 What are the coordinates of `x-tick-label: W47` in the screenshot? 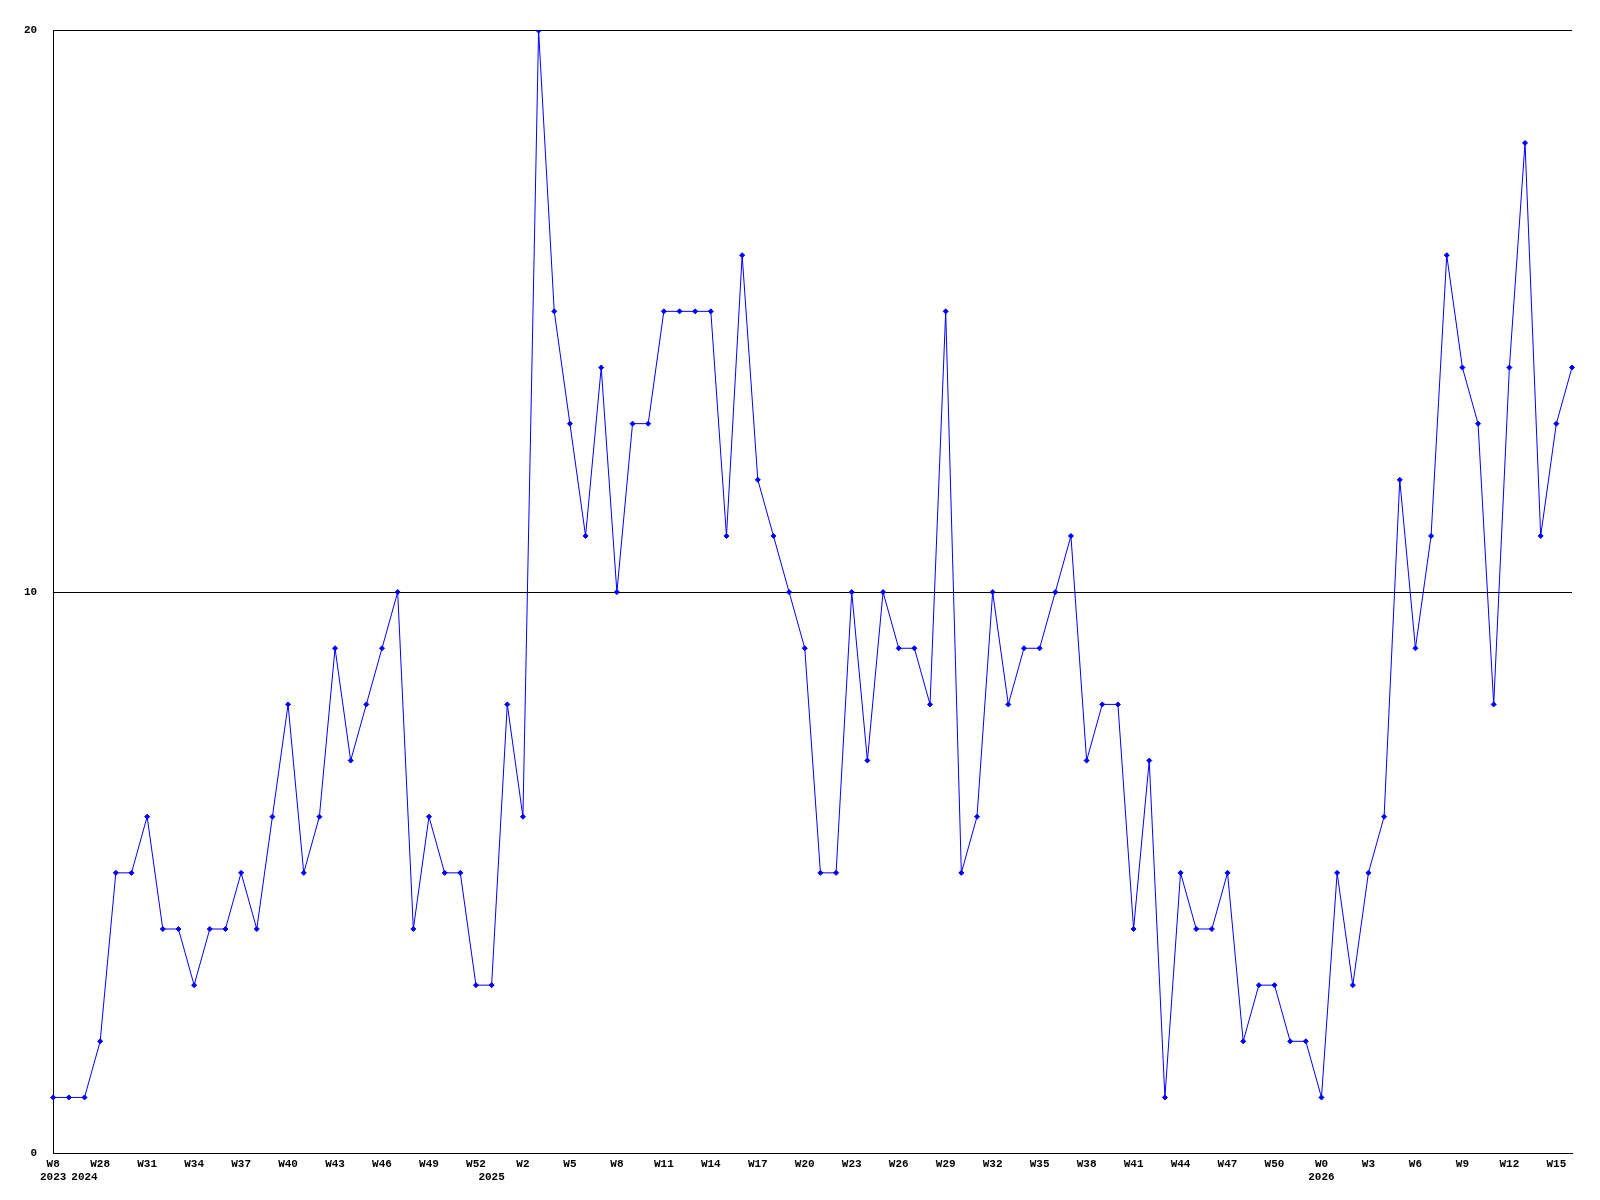 It's located at (1227, 1163).